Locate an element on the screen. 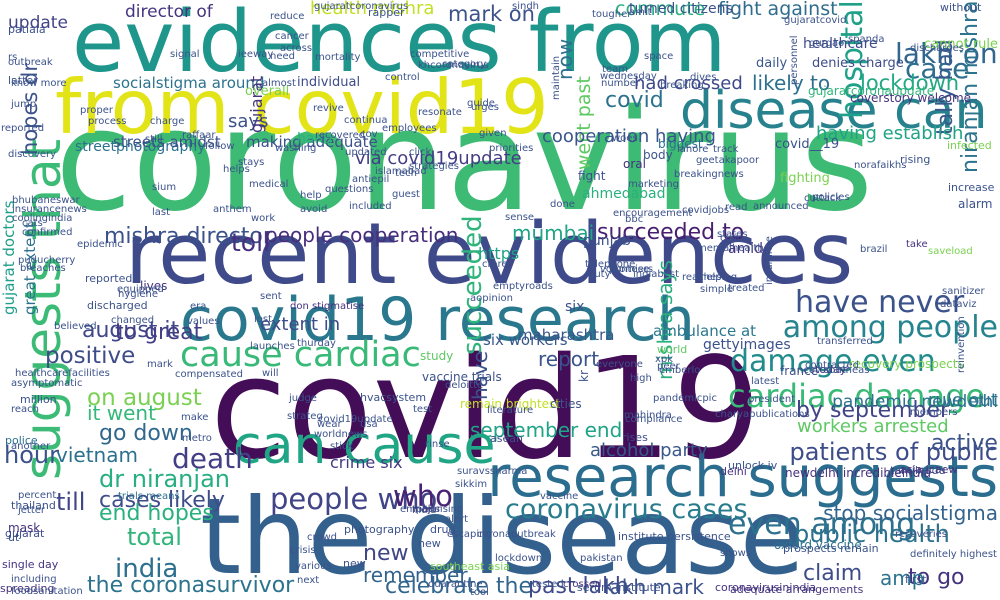 This screenshot has height=600, width=1000. cloud-word: to go is located at coordinates (936, 577).